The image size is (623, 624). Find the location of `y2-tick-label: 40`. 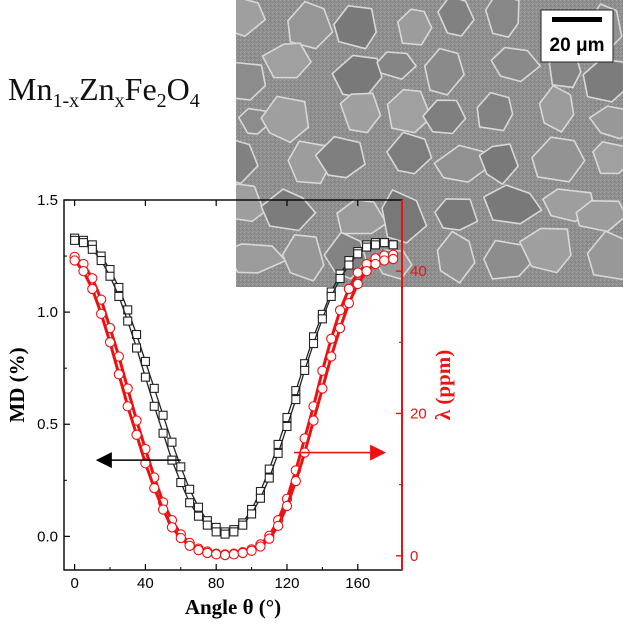

y2-tick-label: 40 is located at coordinates (418, 271).